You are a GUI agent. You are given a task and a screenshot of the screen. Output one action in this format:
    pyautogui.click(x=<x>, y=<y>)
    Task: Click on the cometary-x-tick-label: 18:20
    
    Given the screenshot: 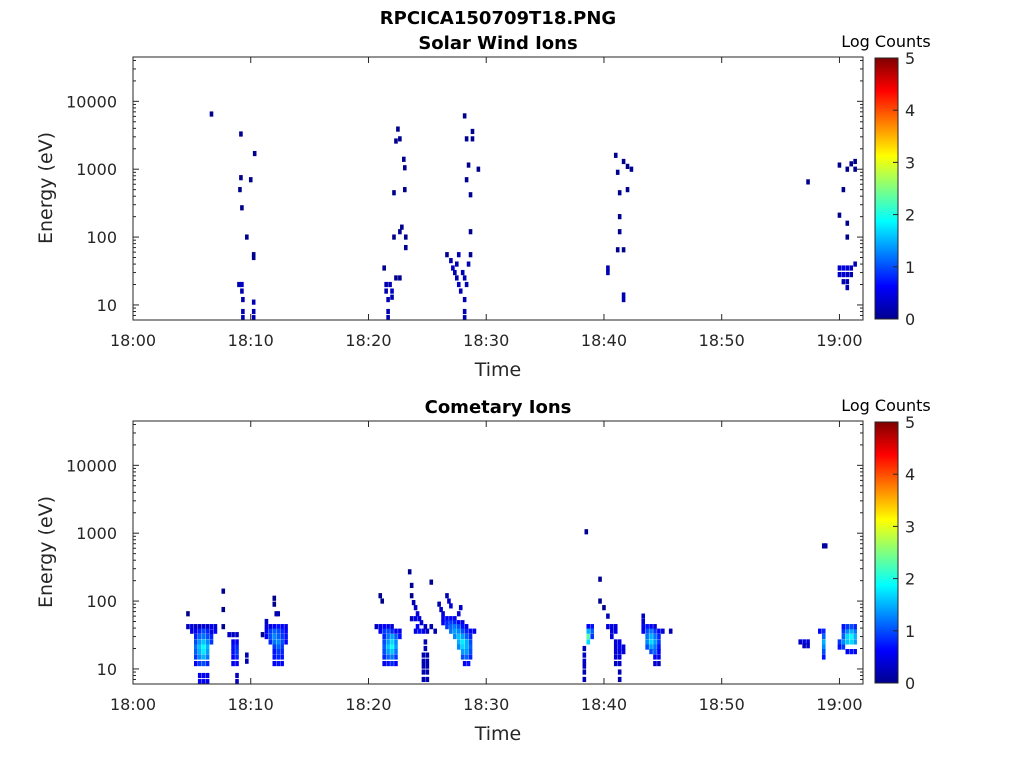 What is the action you would take?
    pyautogui.click(x=368, y=704)
    